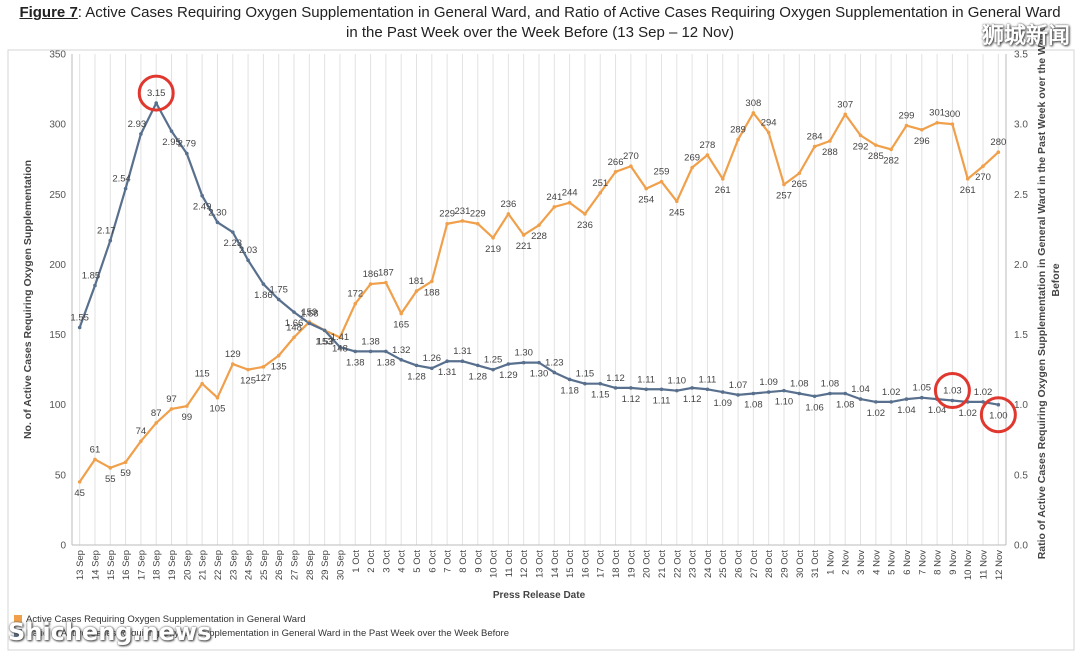  Describe the element at coordinates (249, 565) in the screenshot. I see `x-tick-label: 24 Sep` at that location.